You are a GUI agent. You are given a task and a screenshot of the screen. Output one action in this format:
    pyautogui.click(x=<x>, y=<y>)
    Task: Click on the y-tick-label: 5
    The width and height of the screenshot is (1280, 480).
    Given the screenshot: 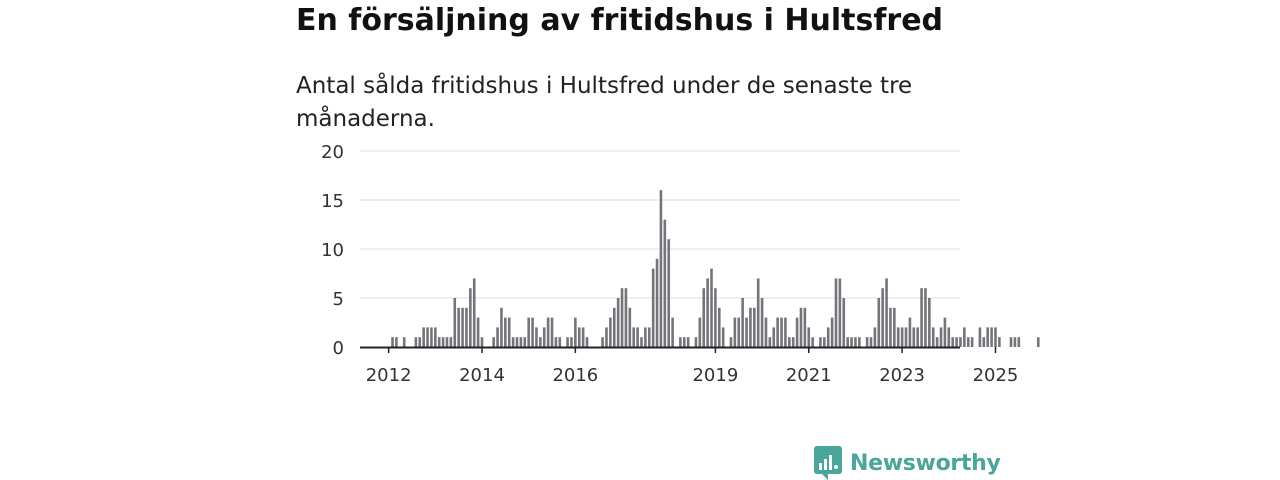 What is the action you would take?
    pyautogui.click(x=338, y=299)
    